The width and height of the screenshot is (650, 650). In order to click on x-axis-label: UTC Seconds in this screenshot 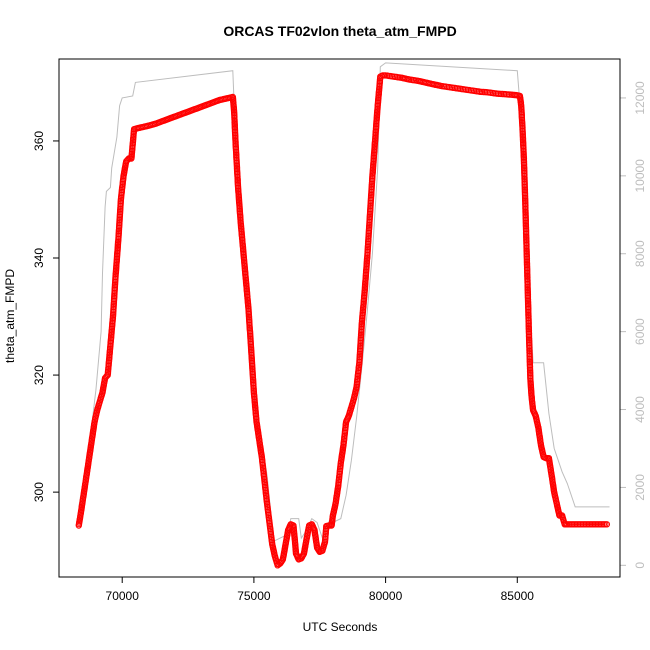, I will do `click(340, 627)`.